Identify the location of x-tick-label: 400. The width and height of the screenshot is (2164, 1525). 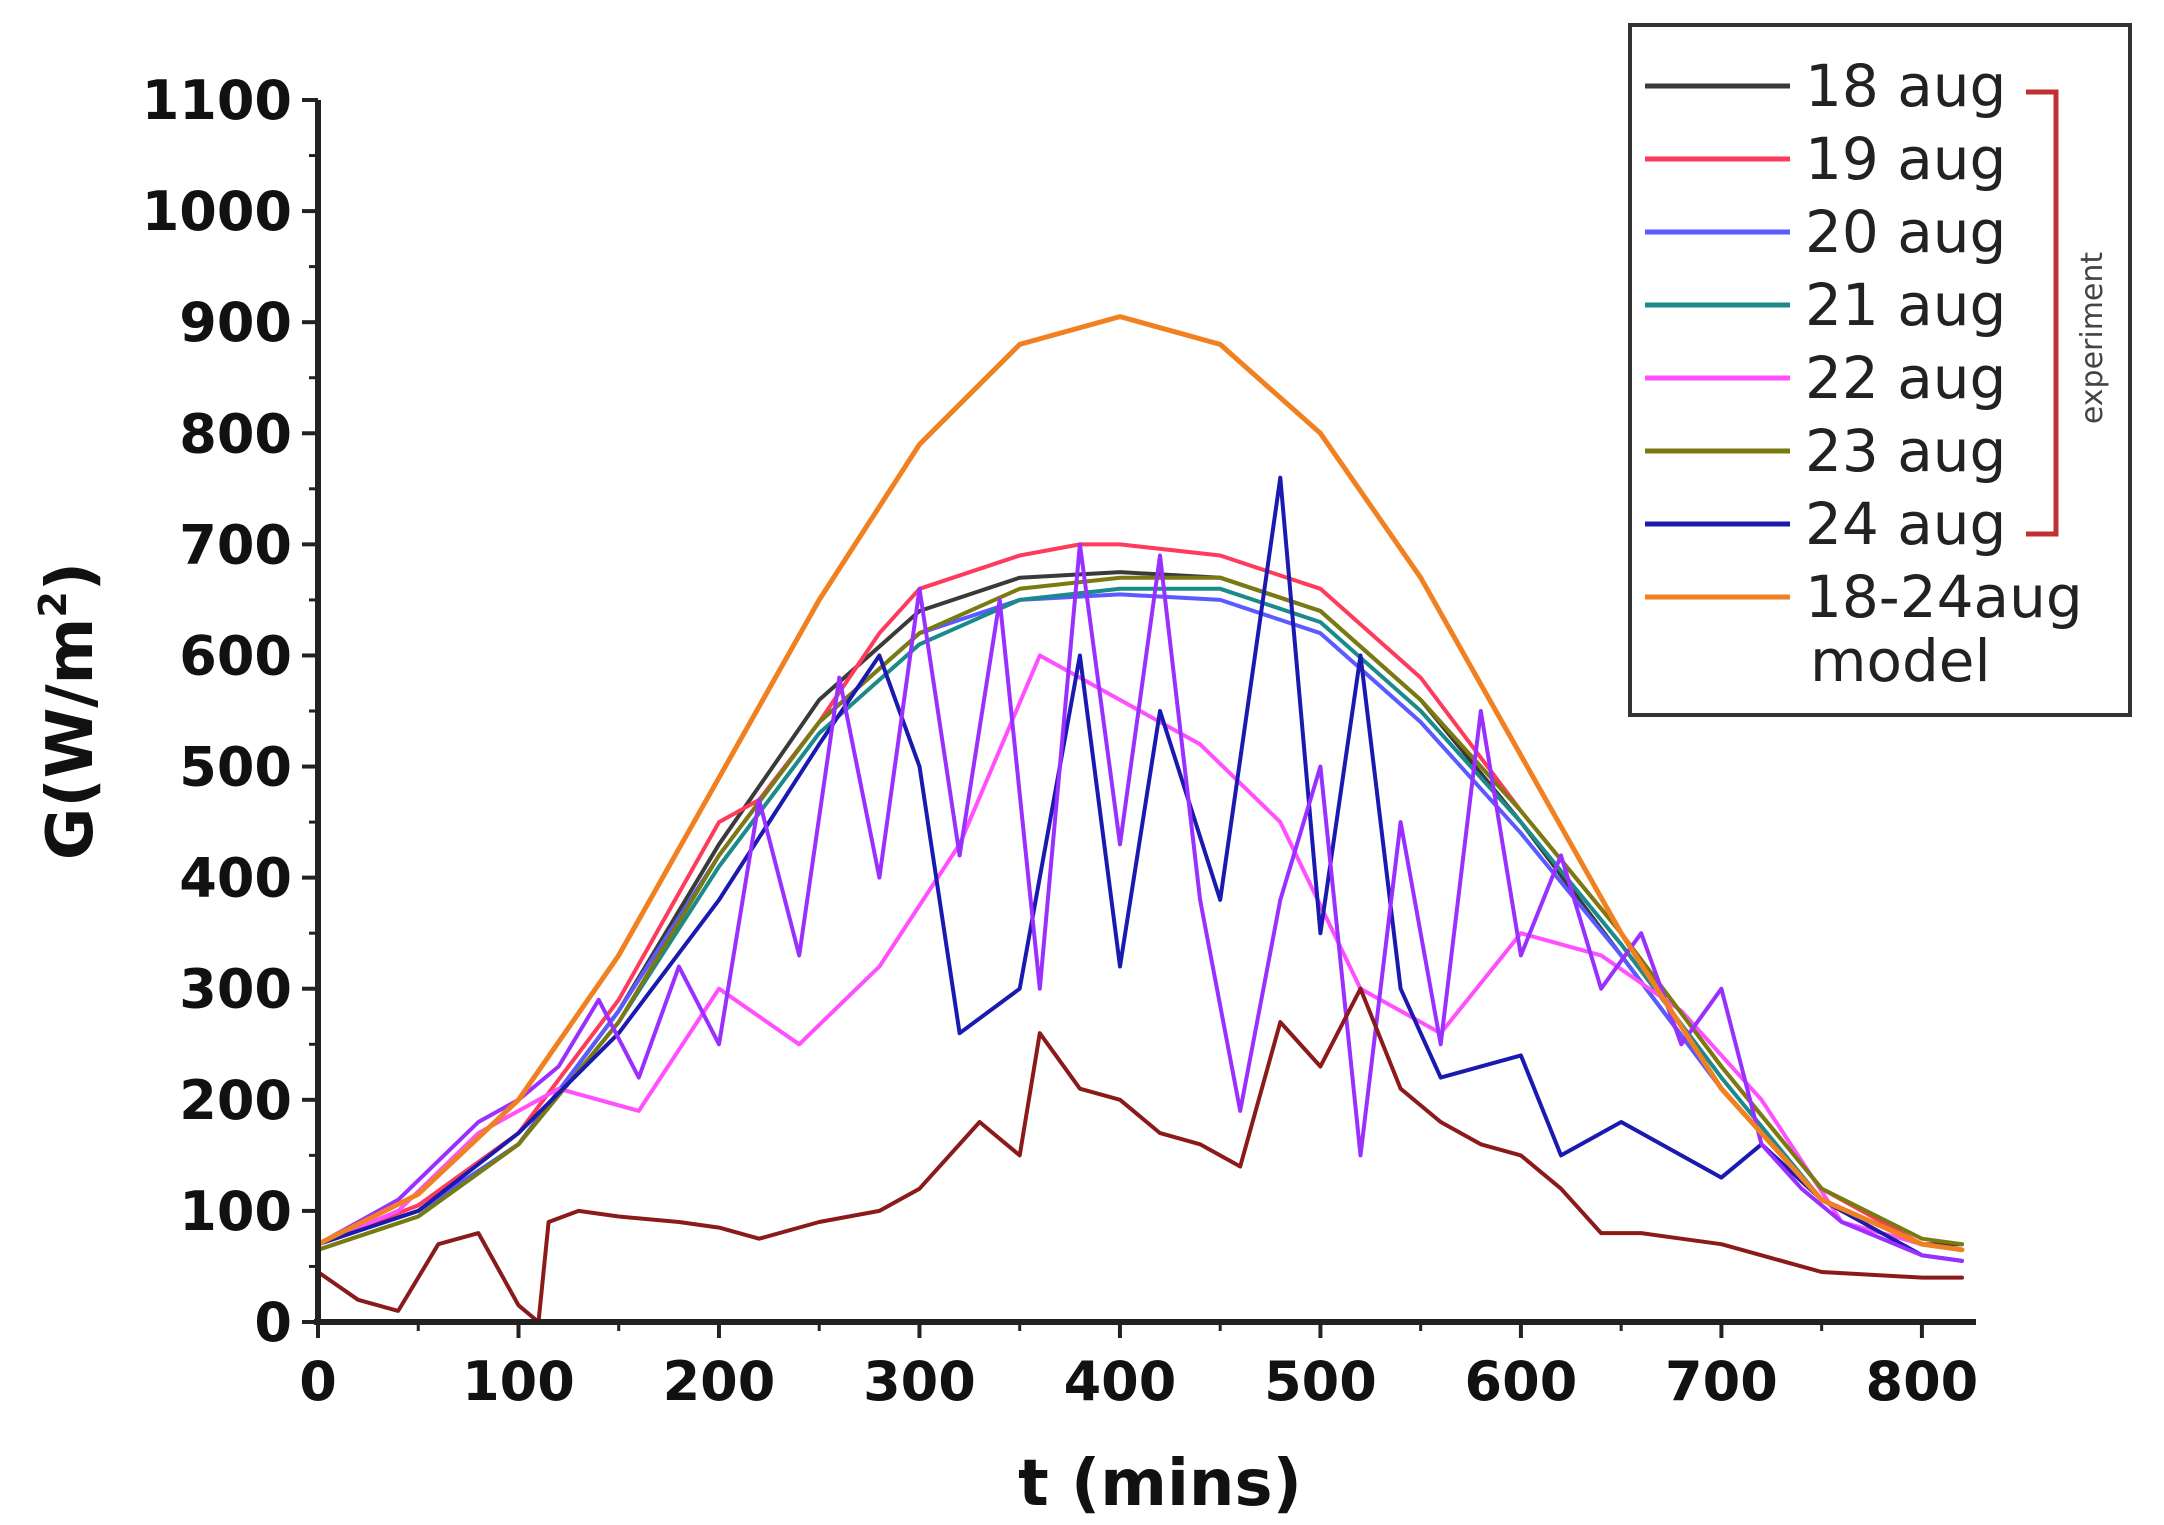
(1120, 1381).